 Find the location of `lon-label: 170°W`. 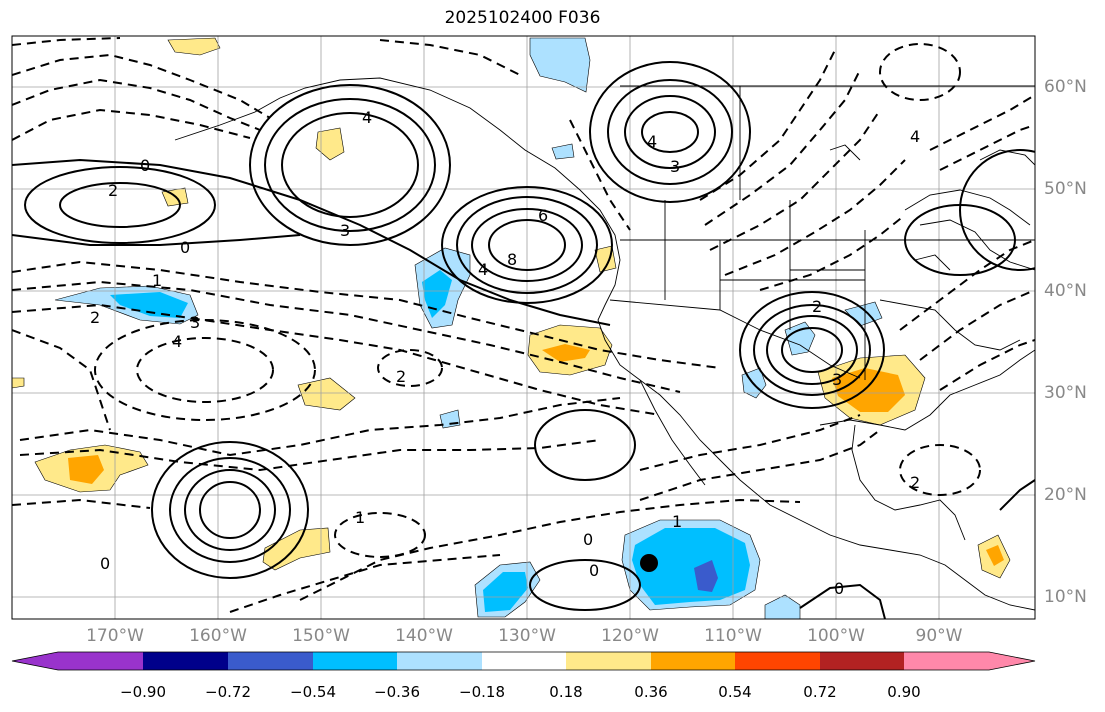

lon-label: 170°W is located at coordinates (115, 636).